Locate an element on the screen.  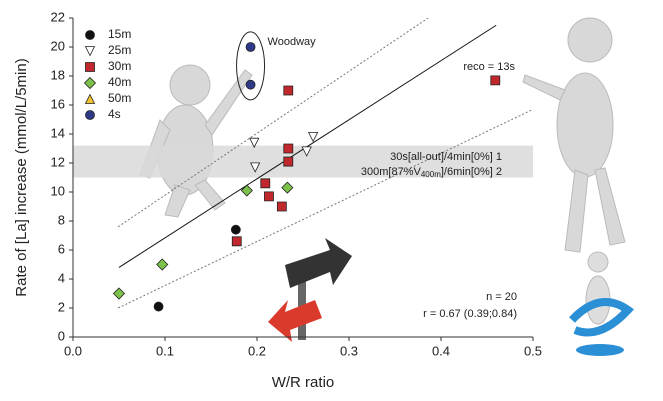
y-tick-label: 20 is located at coordinates (58, 45).